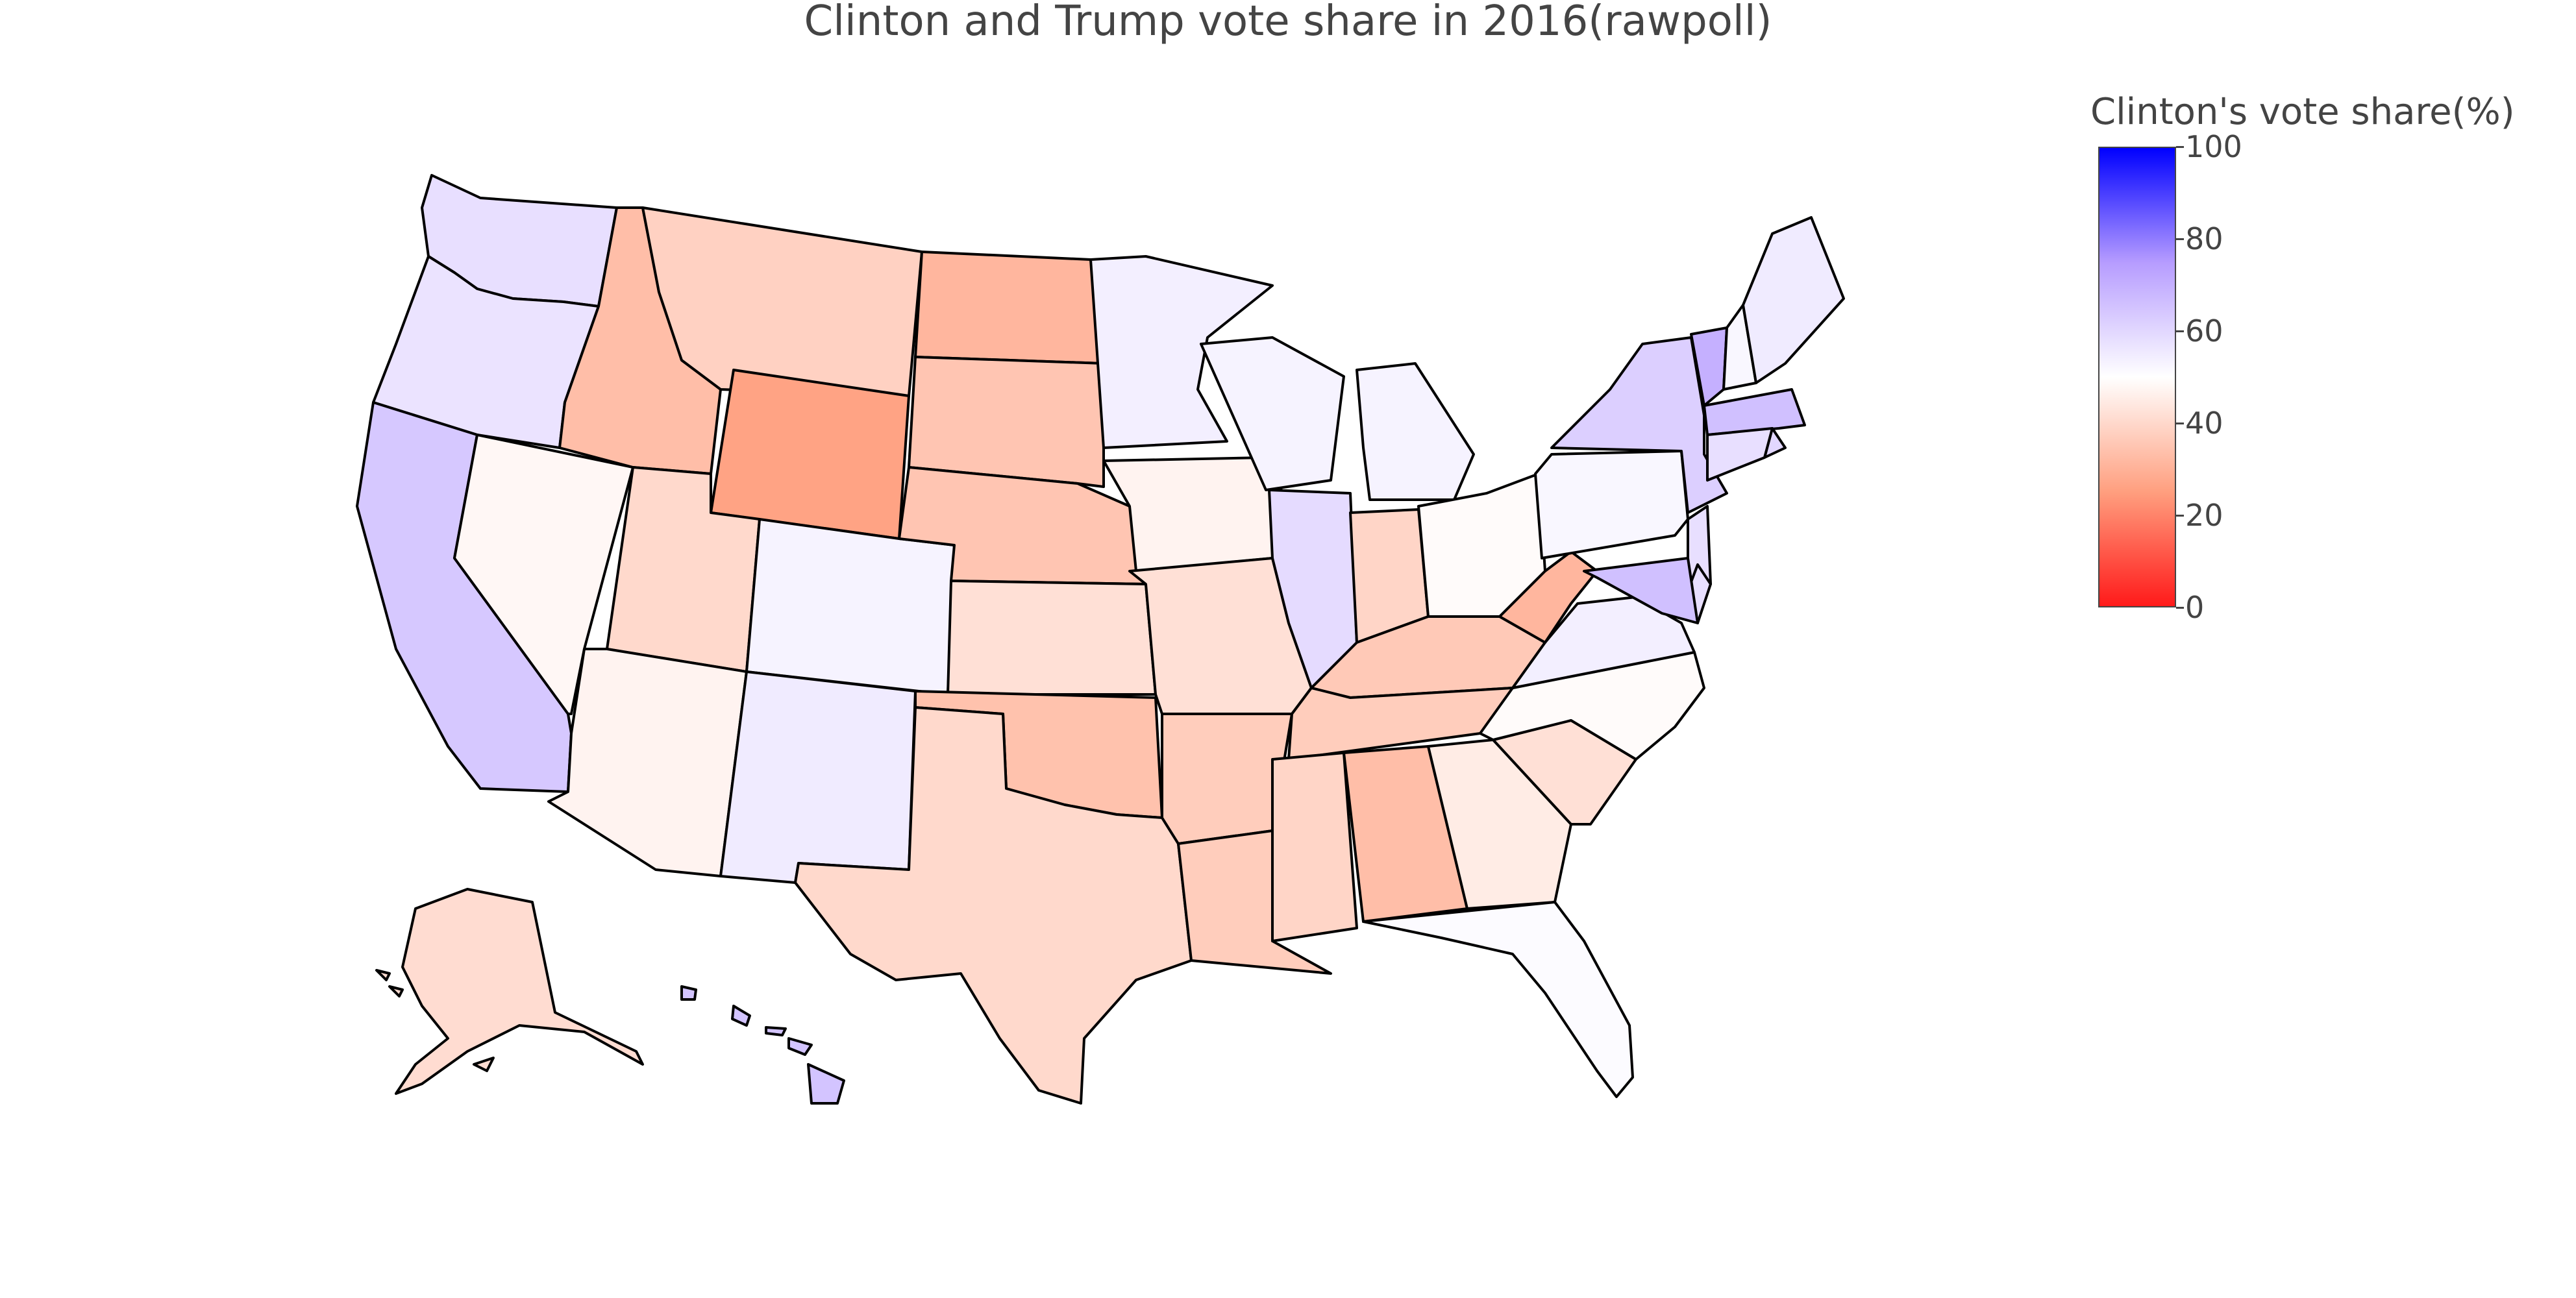 The width and height of the screenshot is (2576, 1298). Describe the element at coordinates (2330, 357) in the screenshot. I see `colorbar-legend: Clinton's vote share(%) 0 20 40 60 80 100` at that location.